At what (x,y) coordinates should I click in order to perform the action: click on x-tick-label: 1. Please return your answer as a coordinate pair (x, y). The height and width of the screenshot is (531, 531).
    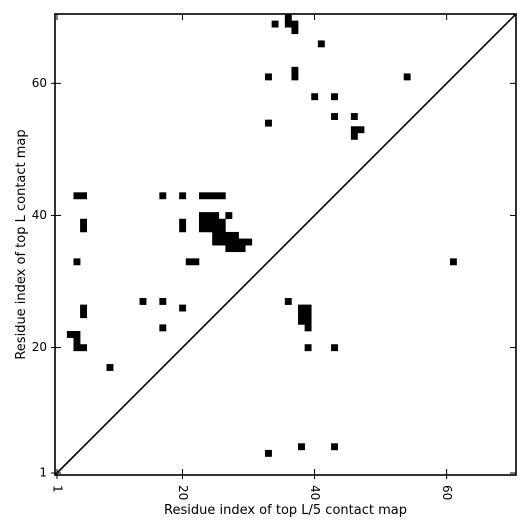
    Looking at the image, I should click on (57, 489).